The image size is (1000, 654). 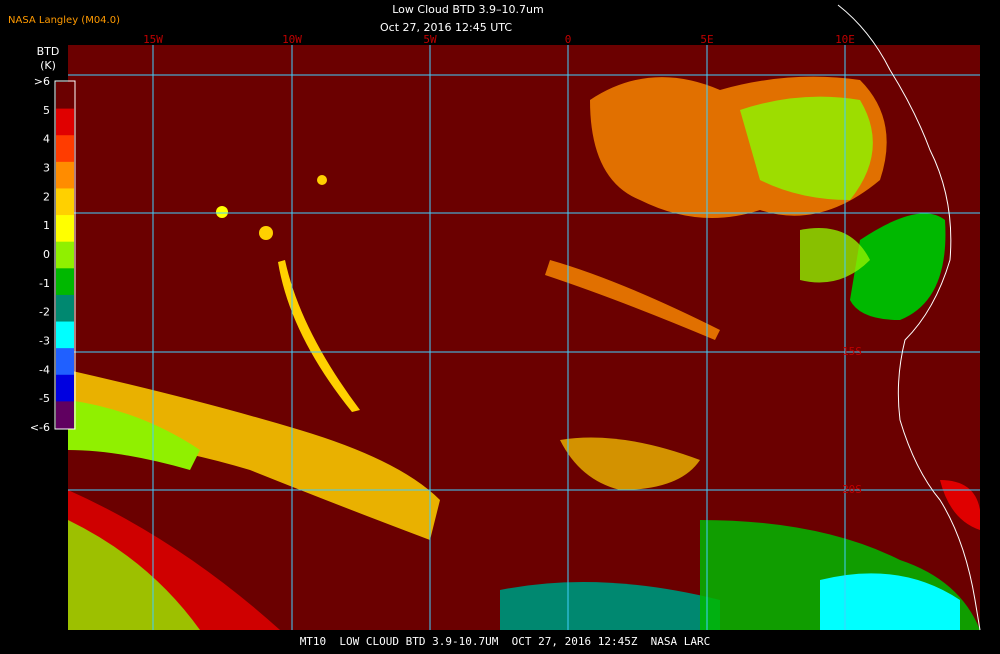 What do you see at coordinates (53, 254) in the screenshot?
I see `colorbar: >6 5 4 3 2 1 0 -1 -2 -3 -4 -5 <-6` at bounding box center [53, 254].